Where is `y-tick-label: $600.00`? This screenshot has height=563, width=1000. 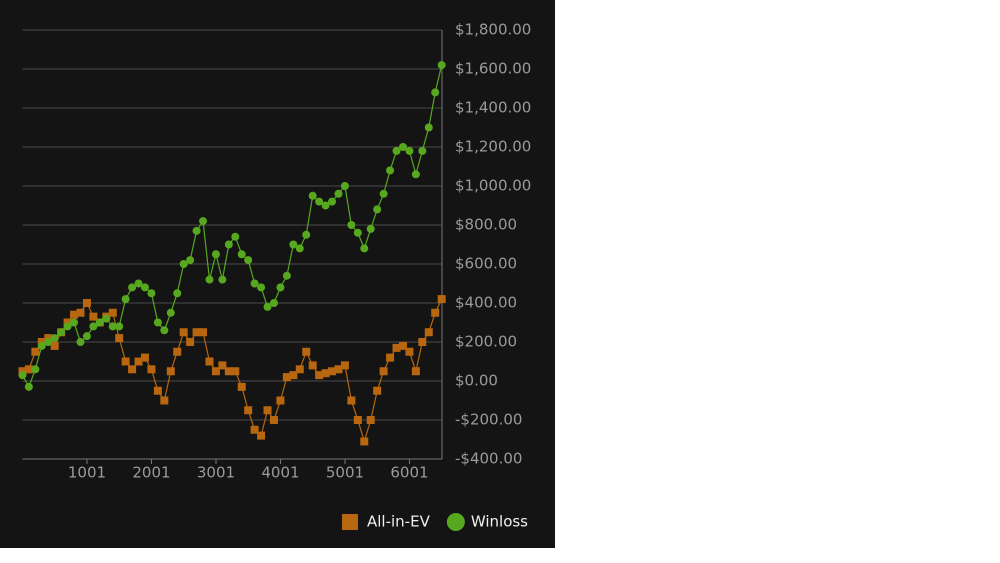 y-tick-label: $600.00 is located at coordinates (486, 264).